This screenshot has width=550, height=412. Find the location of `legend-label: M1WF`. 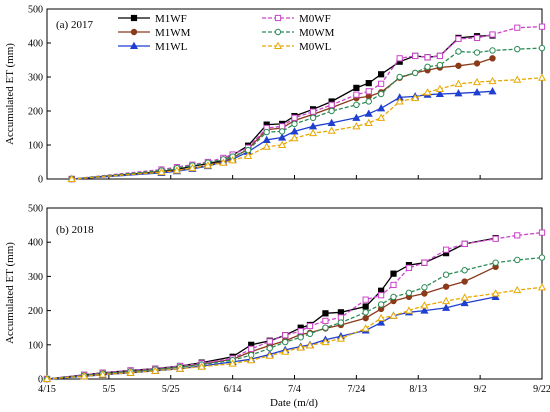

legend-label: M1WF is located at coordinates (171, 19).